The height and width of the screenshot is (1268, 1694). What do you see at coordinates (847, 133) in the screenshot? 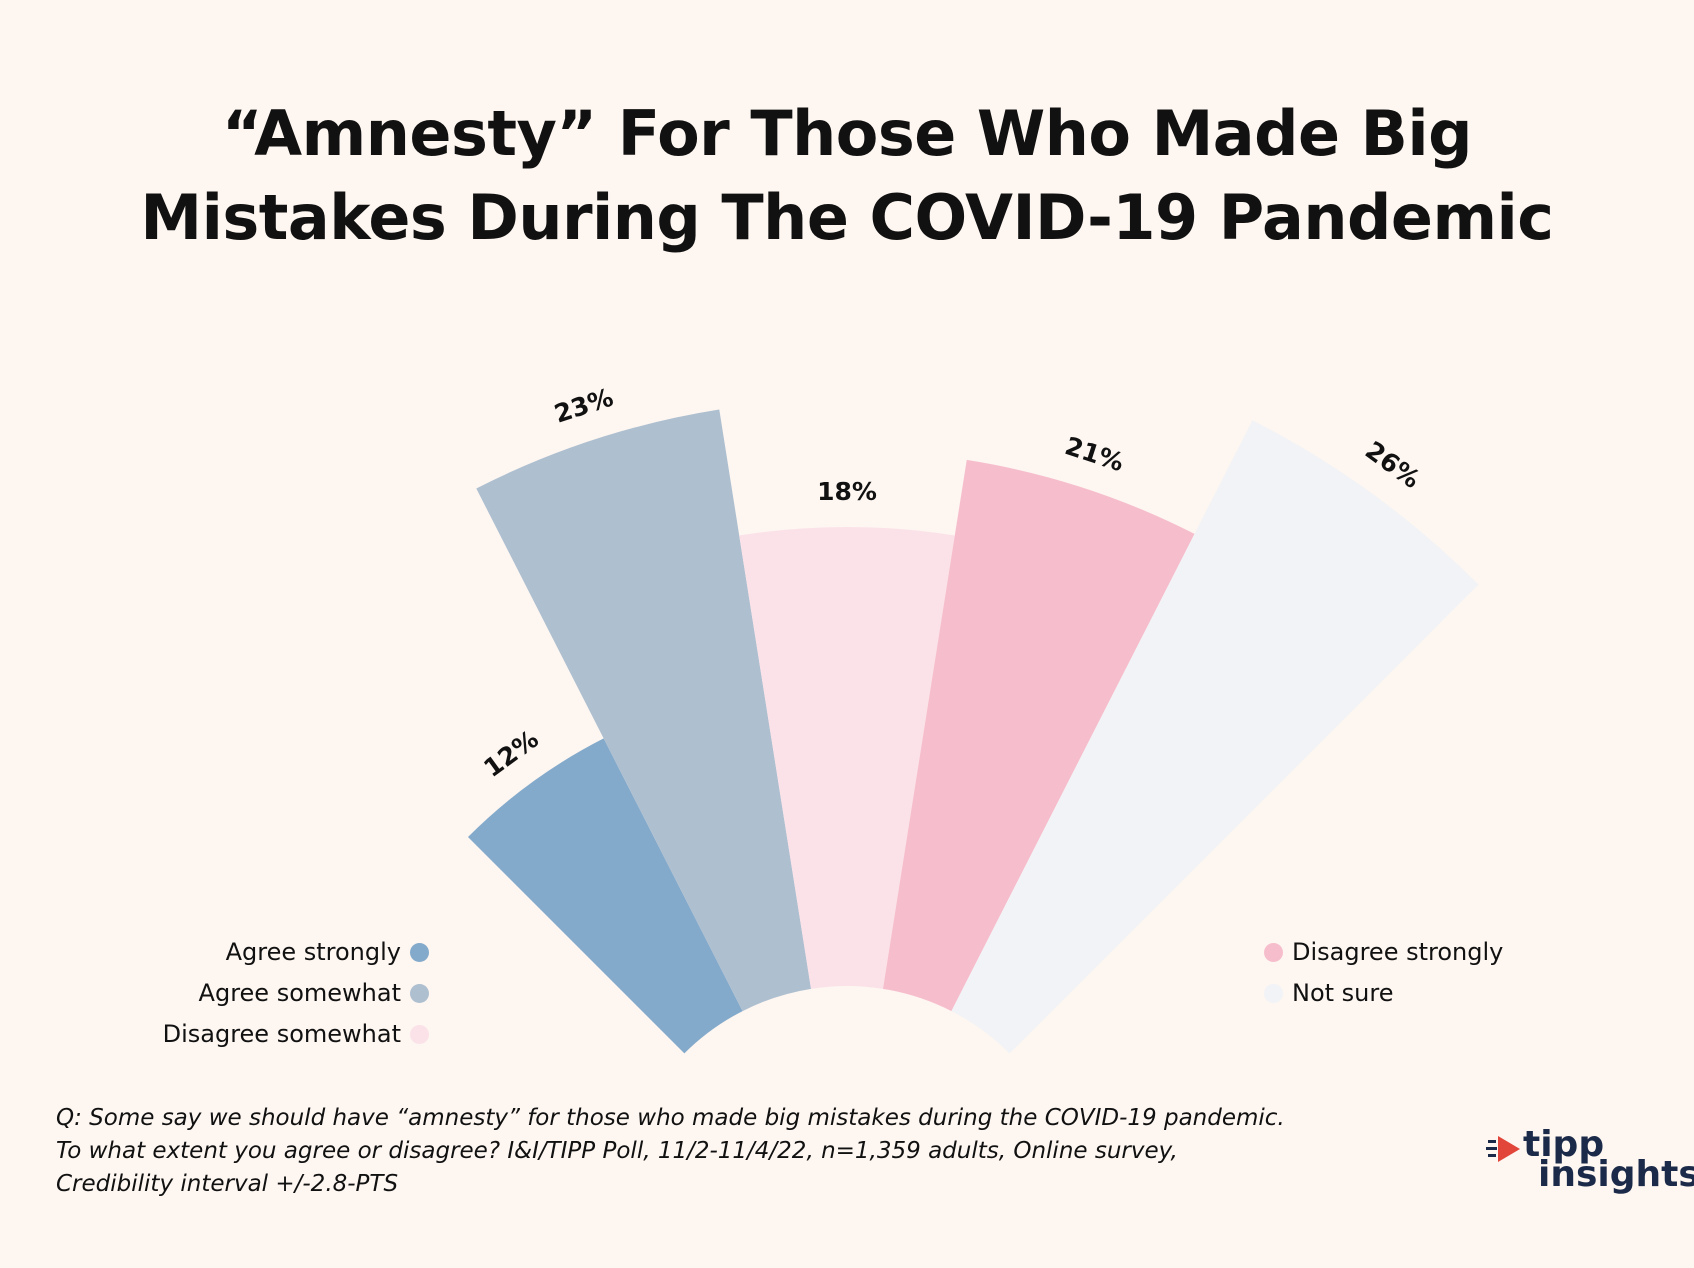
I see `title-line-1: “Amnesty” For Those Who Made Big` at bounding box center [847, 133].